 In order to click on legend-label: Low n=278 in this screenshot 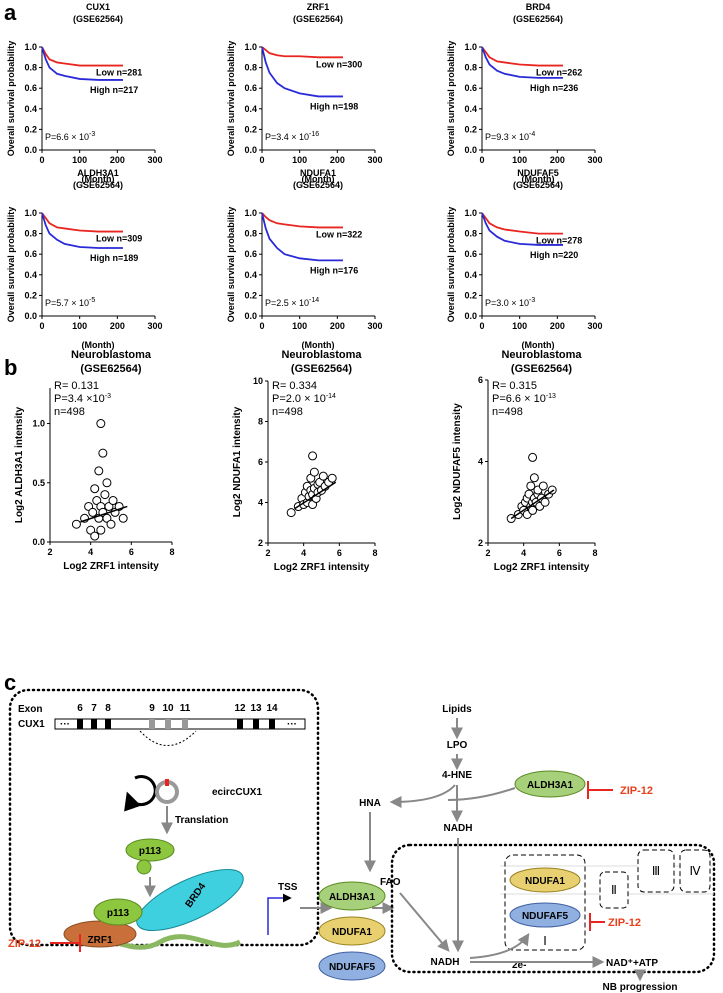, I will do `click(559, 241)`.